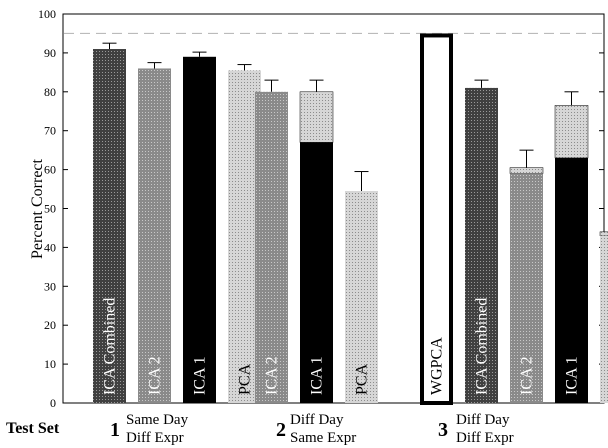 This screenshot has width=608, height=448. Describe the element at coordinates (437, 366) in the screenshot. I see `bar-label: WGPCA` at that location.